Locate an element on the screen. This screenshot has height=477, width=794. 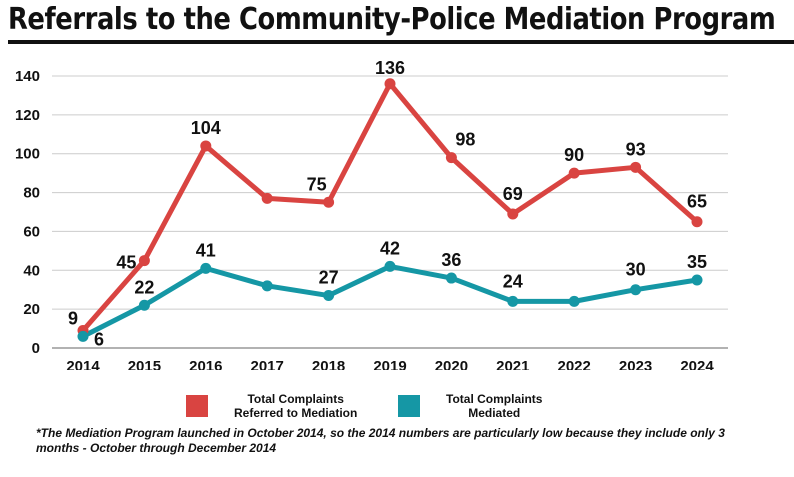
x-tick-label: 2015 is located at coordinates (144, 364).